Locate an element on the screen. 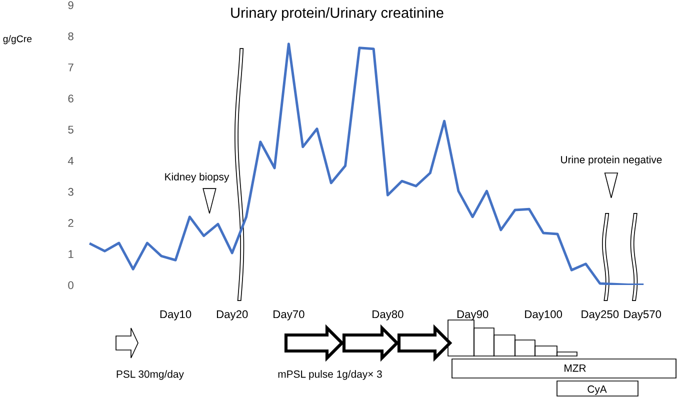  y-tick-label: 4 is located at coordinates (71, 160).